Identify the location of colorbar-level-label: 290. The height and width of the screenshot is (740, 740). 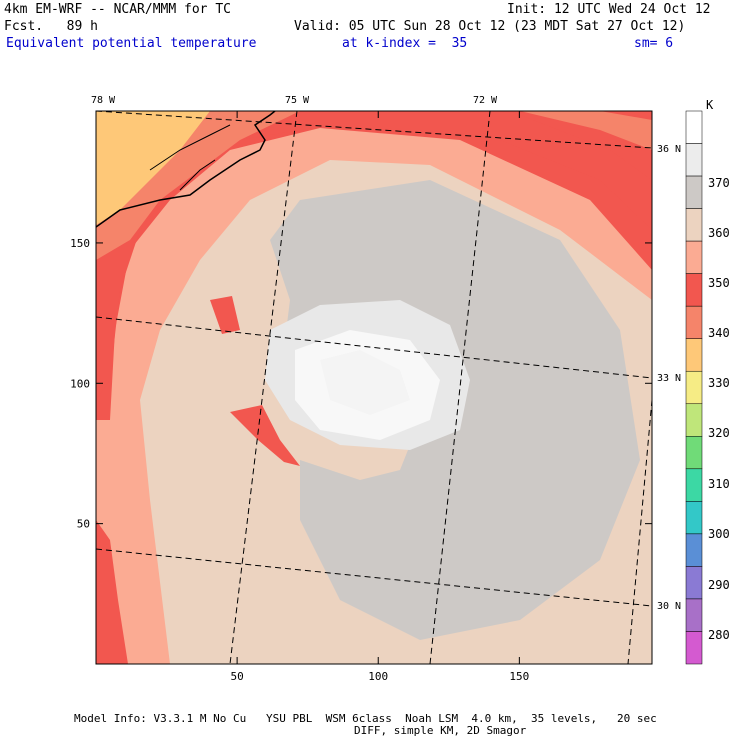
(719, 585).